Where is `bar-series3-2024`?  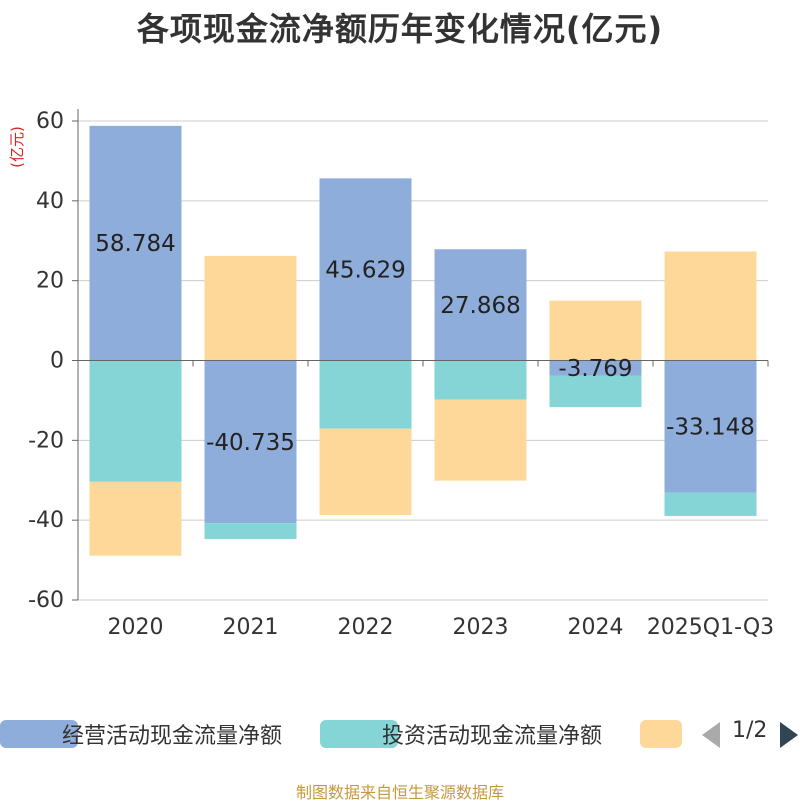 bar-series3-2024 is located at coordinates (595, 330).